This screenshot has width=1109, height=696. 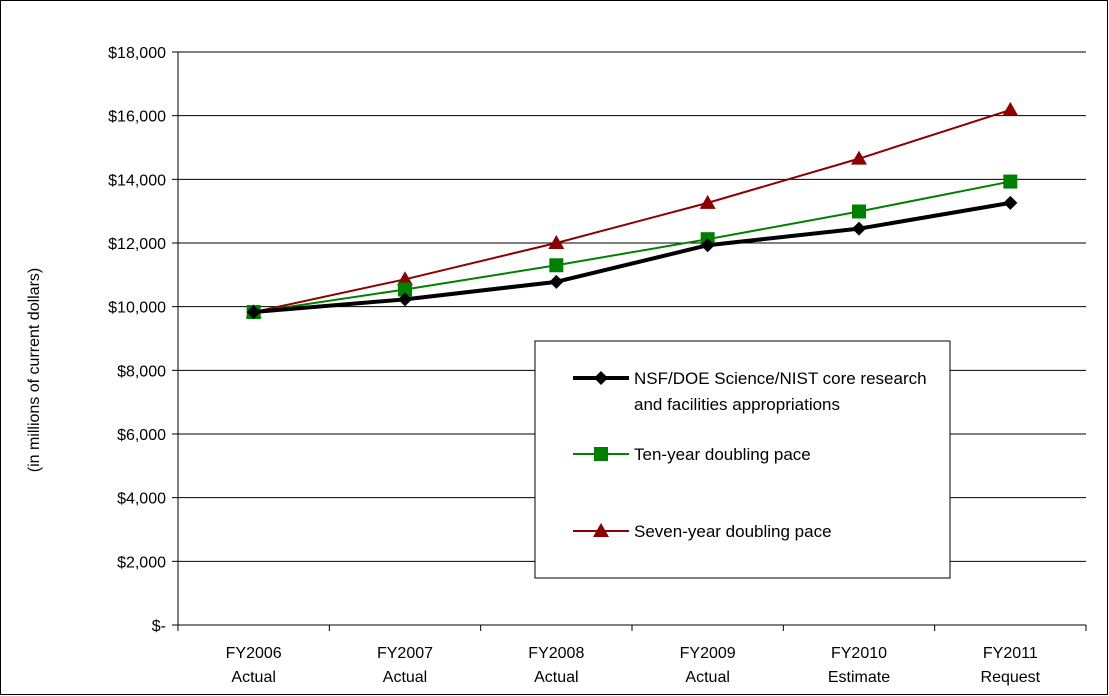 What do you see at coordinates (141, 435) in the screenshot?
I see `y-tick-label: $6,000` at bounding box center [141, 435].